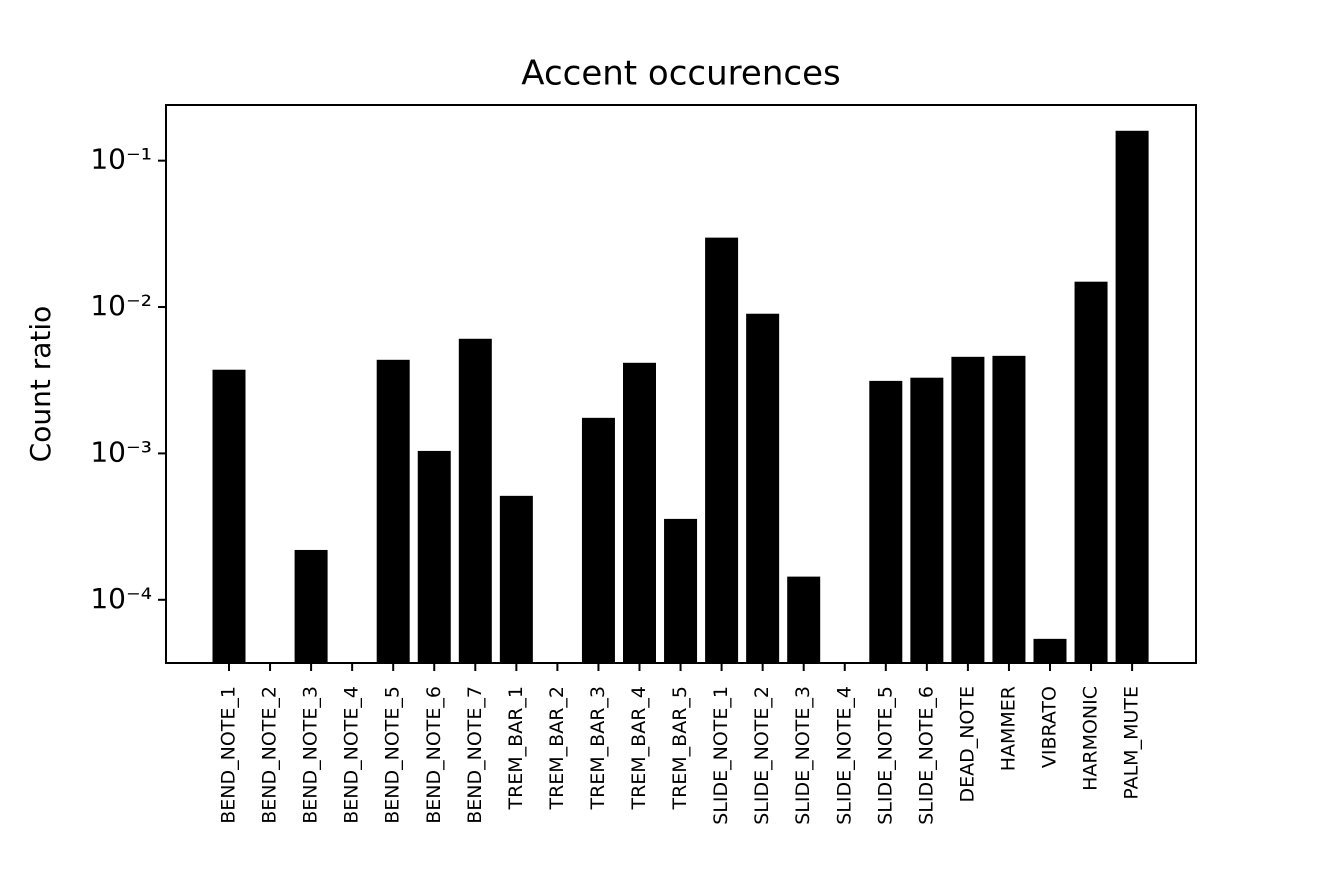  Describe the element at coordinates (475, 755) in the screenshot. I see `x-tick-label: BEND_NOTE_7` at that location.